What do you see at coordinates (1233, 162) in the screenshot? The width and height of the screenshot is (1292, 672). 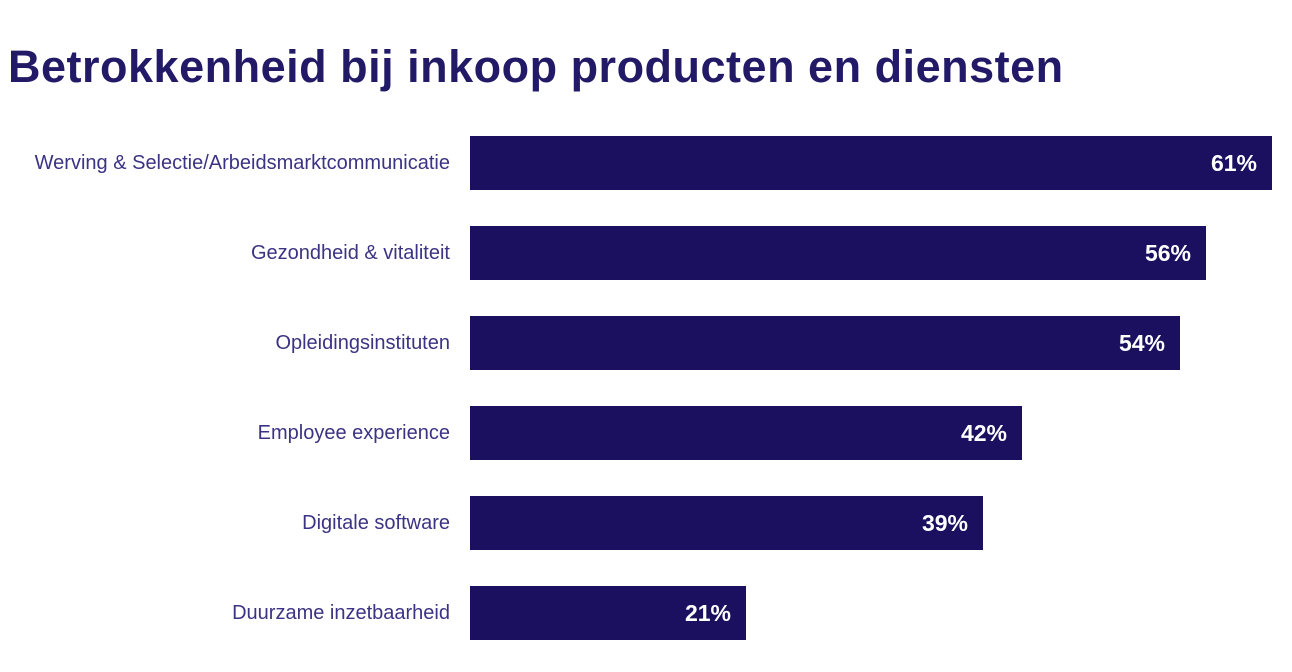 I see `value-label: 61%` at bounding box center [1233, 162].